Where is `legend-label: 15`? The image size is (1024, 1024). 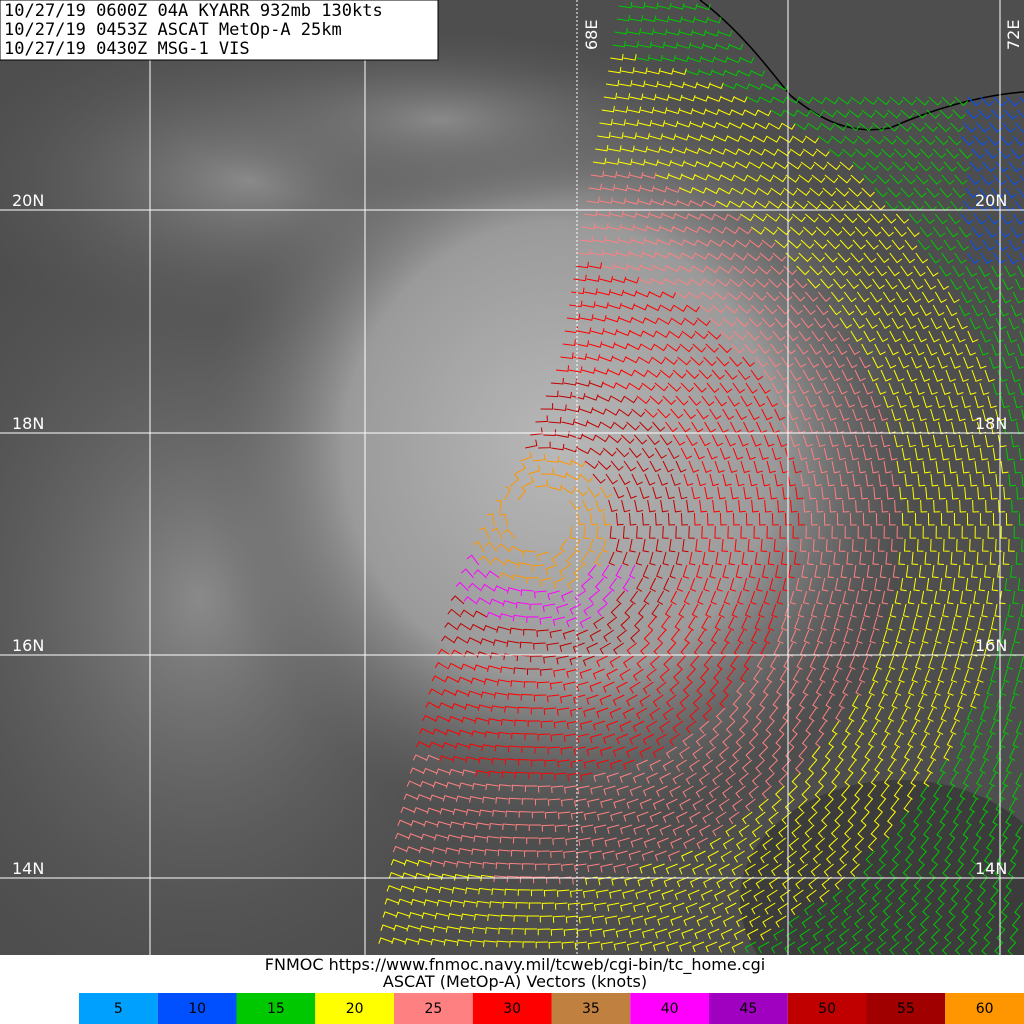
legend-label: 15 is located at coordinates (276, 1009).